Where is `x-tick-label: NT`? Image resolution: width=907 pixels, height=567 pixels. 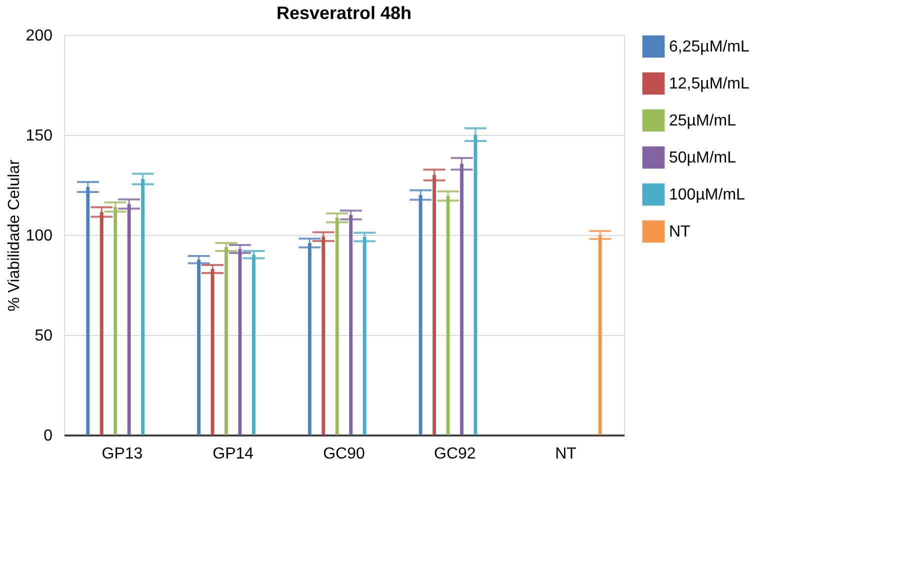 x-tick-label: NT is located at coordinates (566, 454).